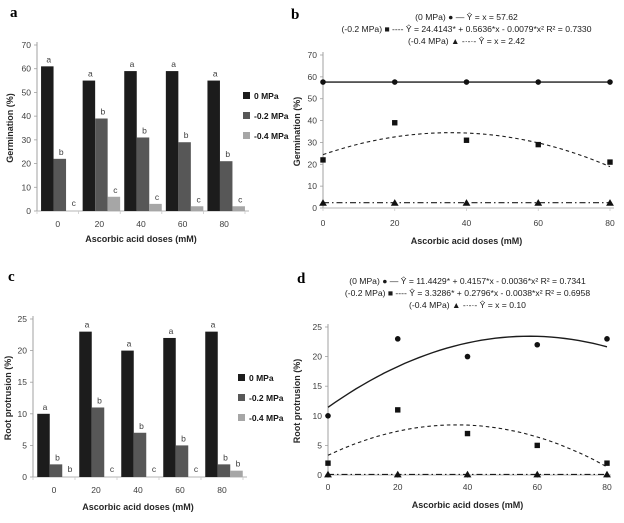 This screenshot has height=523, width=624. Describe the element at coordinates (261, 378) in the screenshot. I see `legend-label: 0 MPa` at that location.